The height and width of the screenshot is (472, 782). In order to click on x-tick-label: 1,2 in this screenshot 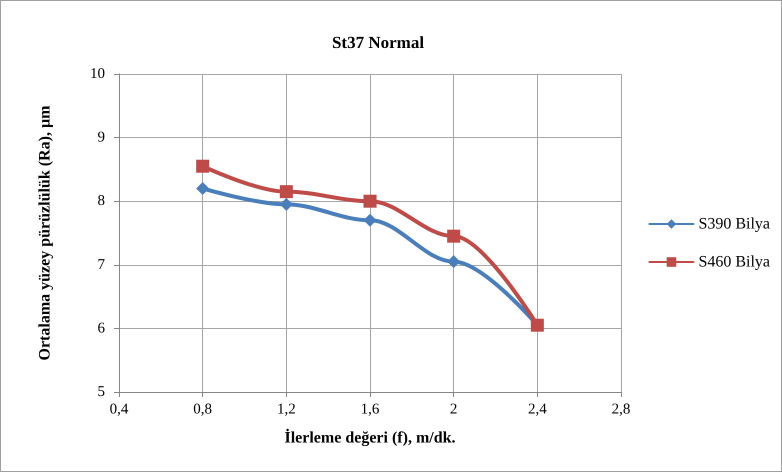, I will do `click(286, 410)`.